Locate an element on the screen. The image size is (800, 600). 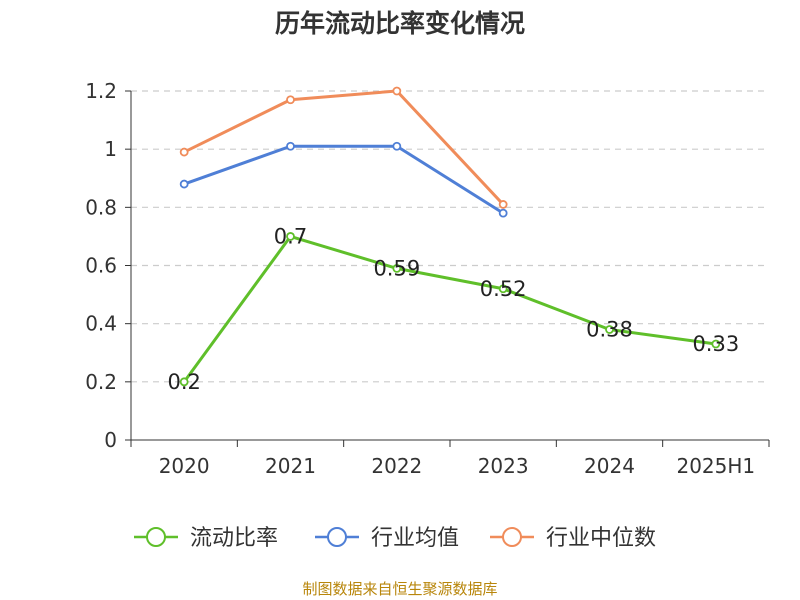
x-tick-label: 2020 is located at coordinates (184, 466).